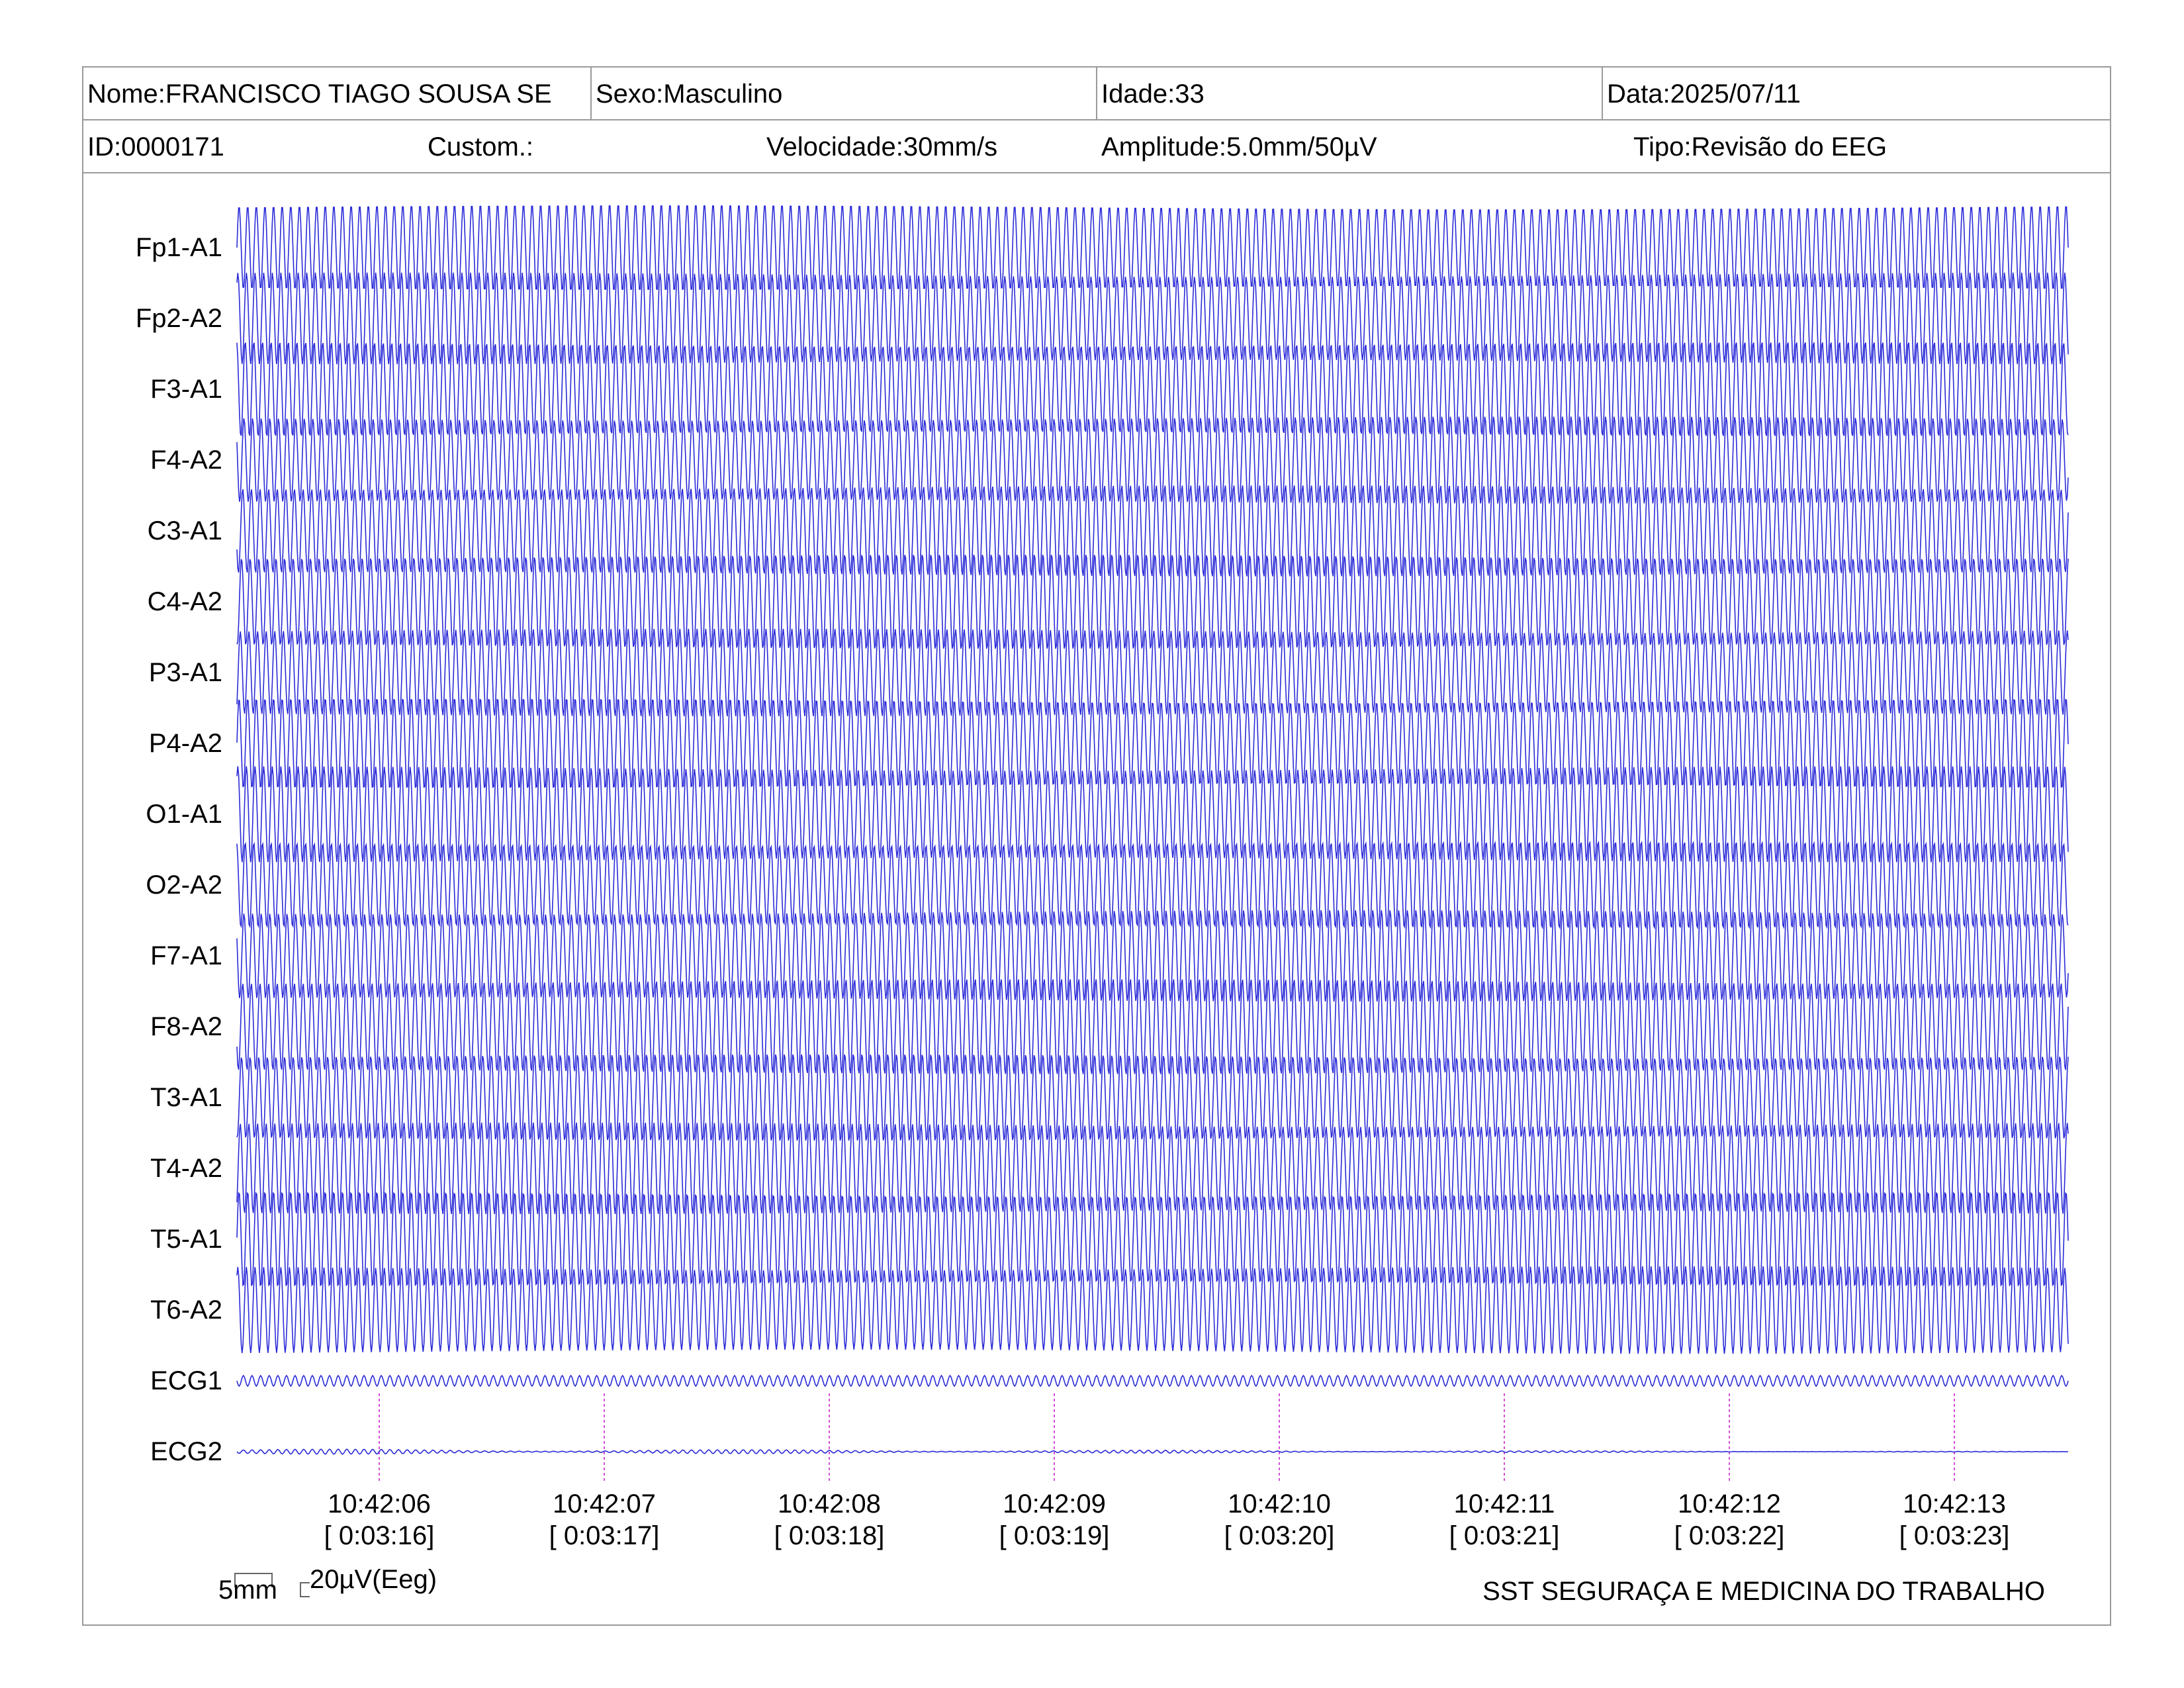  Describe the element at coordinates (186, 1239) in the screenshot. I see `channel-label-t5-a1: T5-A1` at that location.